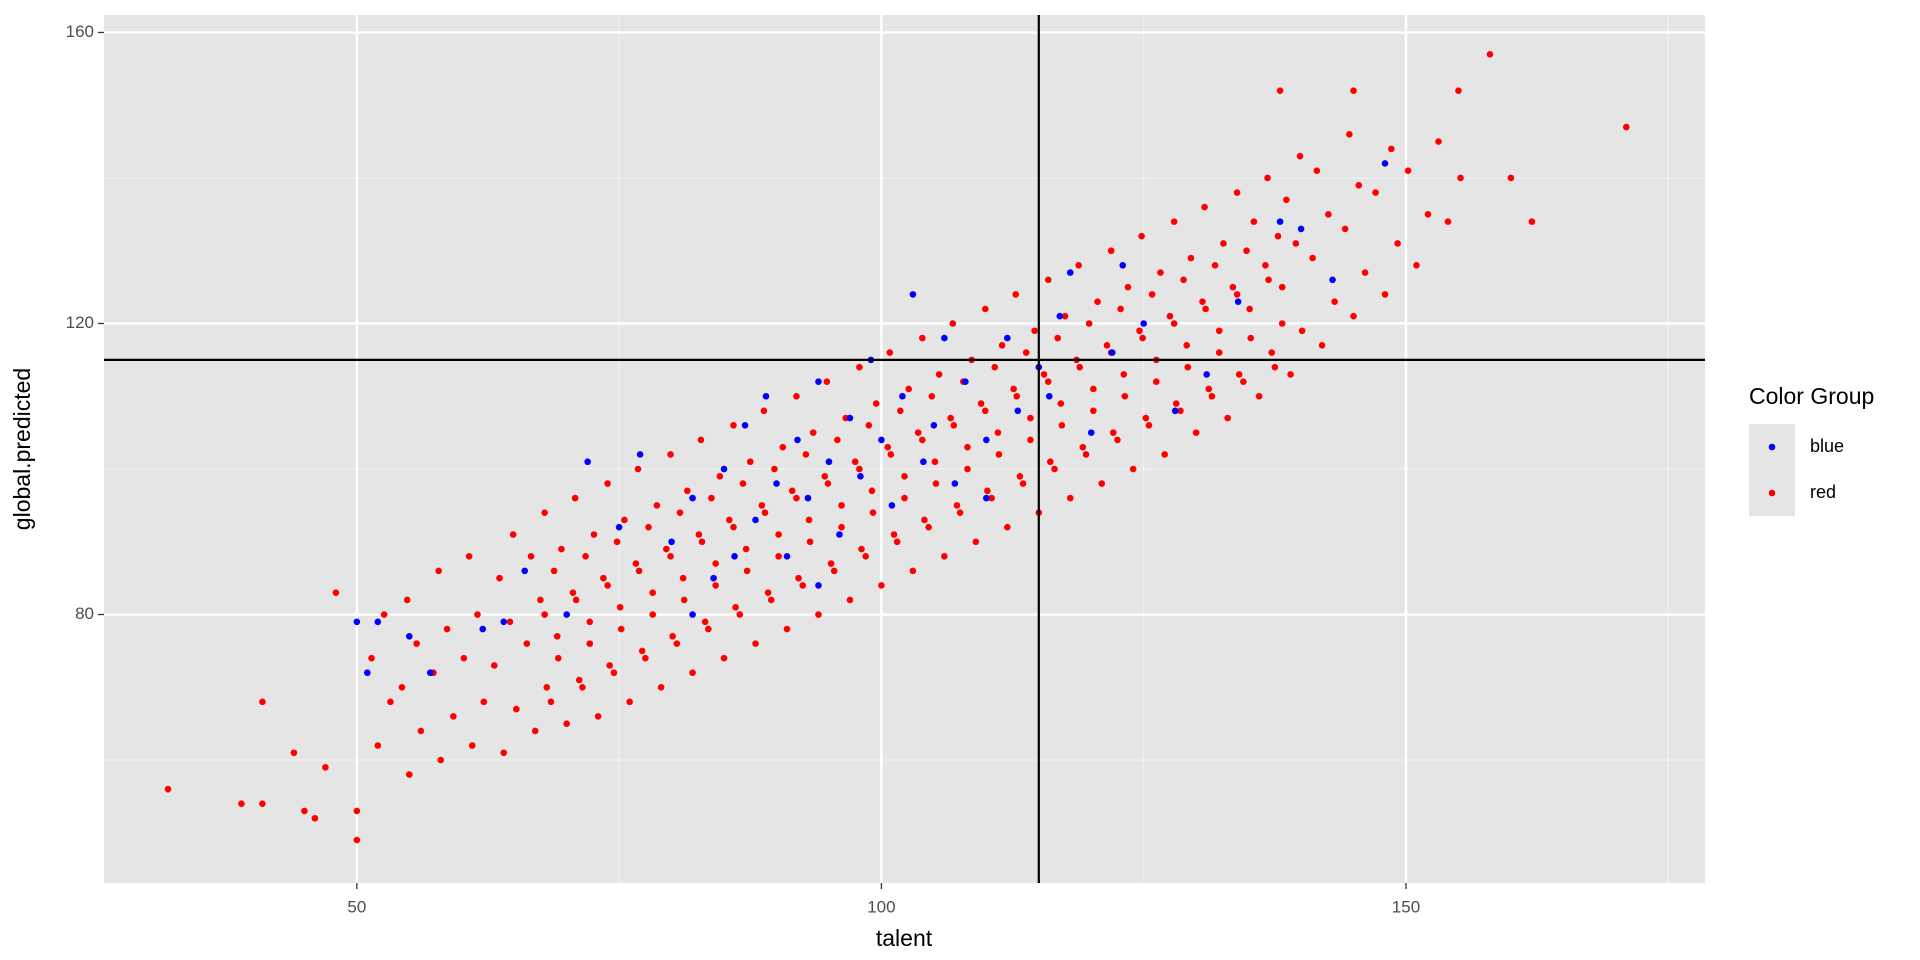 The height and width of the screenshot is (960, 1920). I want to click on legend: Color Group blue red, so click(1811, 449).